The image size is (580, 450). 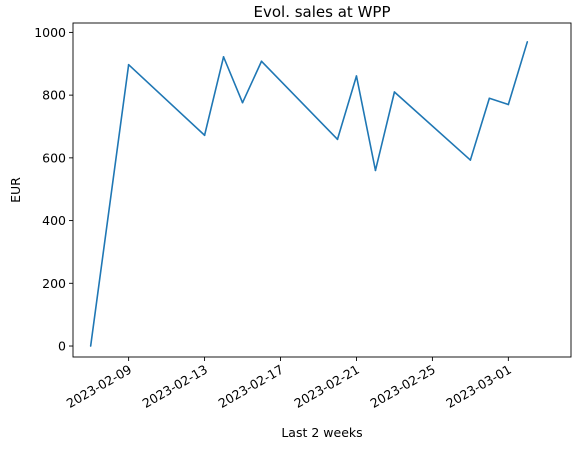 What do you see at coordinates (15, 190) in the screenshot?
I see `y-axis-title: EUR` at bounding box center [15, 190].